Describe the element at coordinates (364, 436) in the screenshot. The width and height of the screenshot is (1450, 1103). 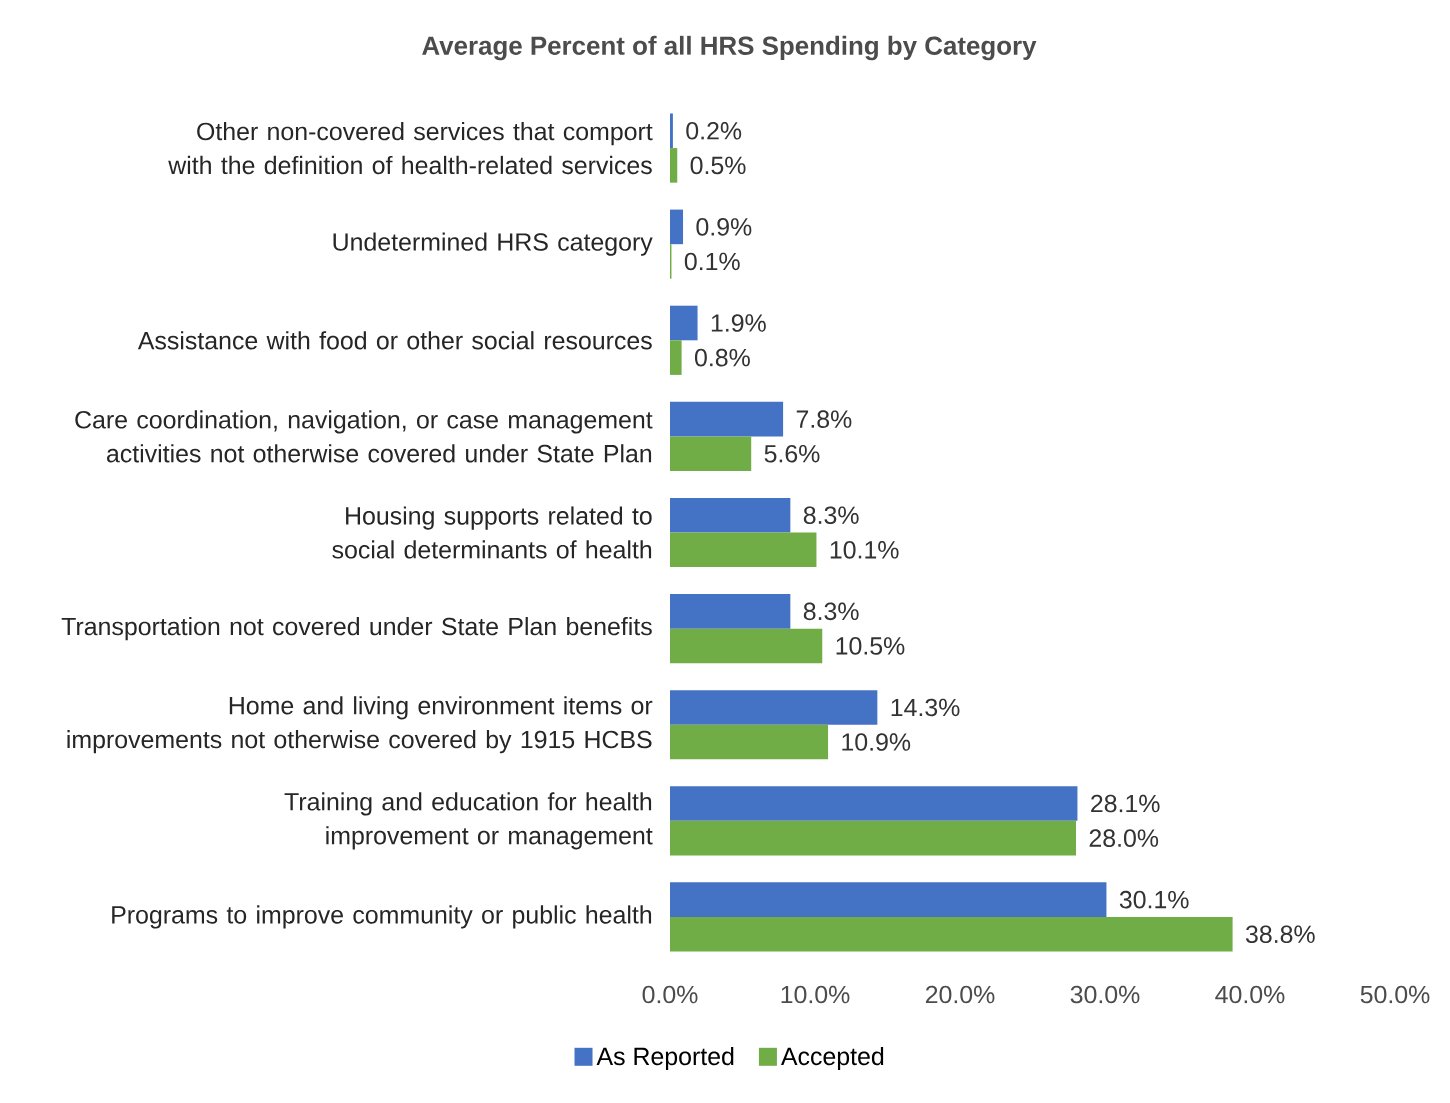
I see `y-tick-label: Care coordination, navigation, or case management activities not otherwise covered under State Plan` at that location.